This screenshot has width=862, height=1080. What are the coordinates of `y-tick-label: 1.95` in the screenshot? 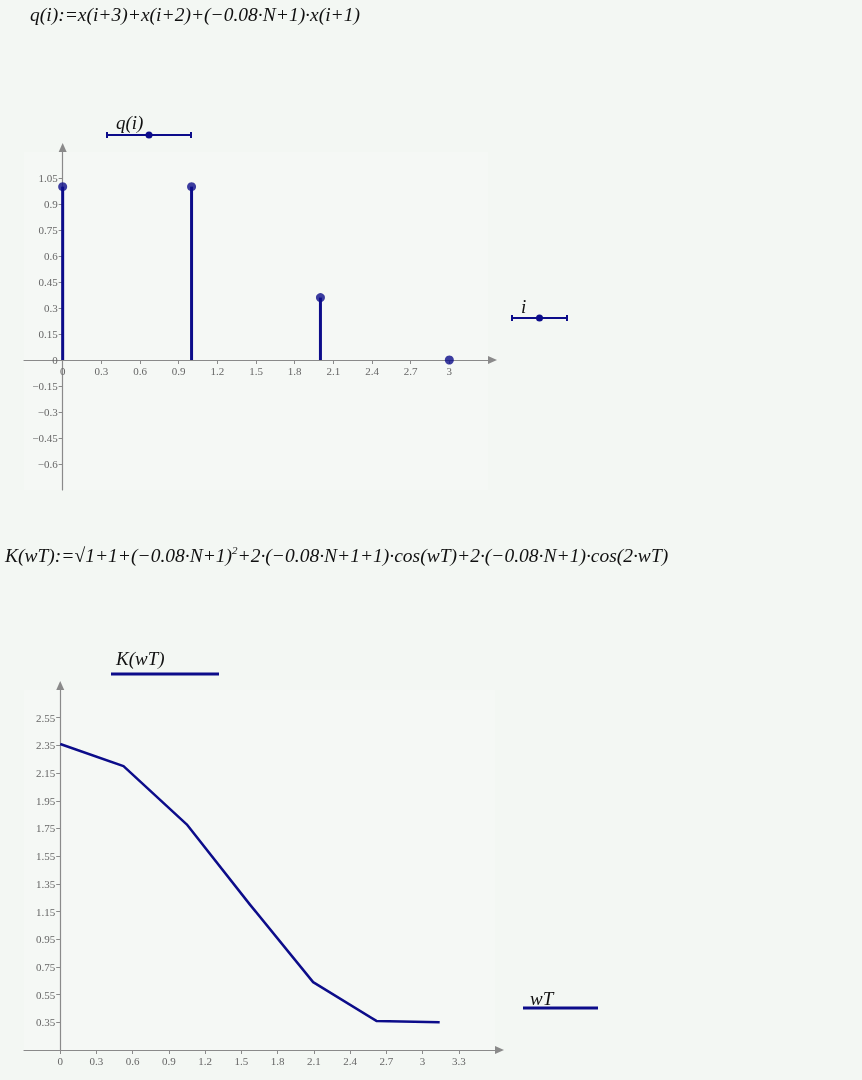 It's located at (45, 800).